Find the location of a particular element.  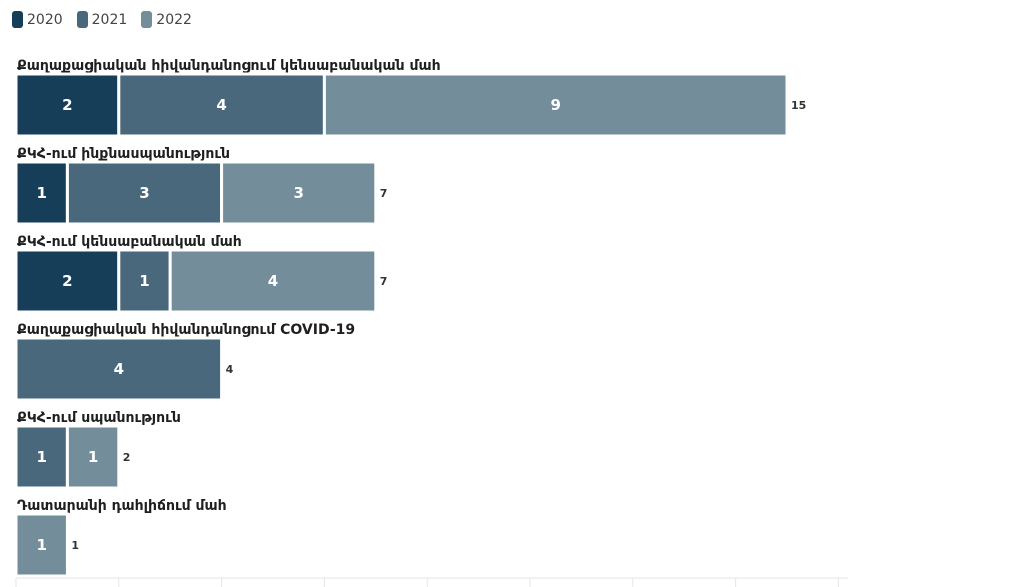

segment-value-label: 9 is located at coordinates (555, 105).